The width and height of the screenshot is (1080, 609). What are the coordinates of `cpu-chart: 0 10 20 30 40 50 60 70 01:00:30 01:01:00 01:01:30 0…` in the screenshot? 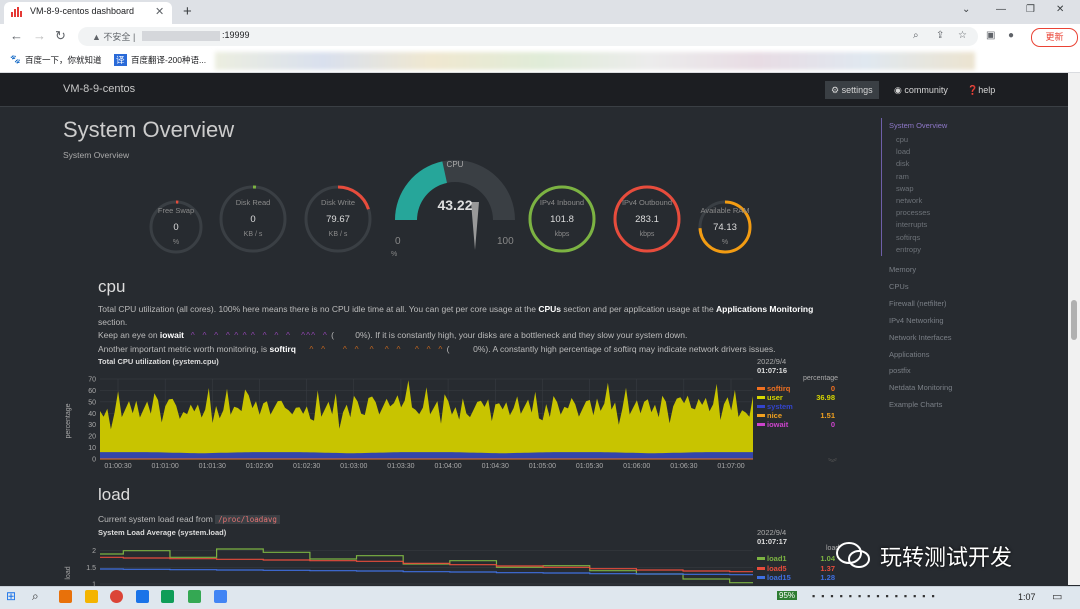 It's located at (410, 420).